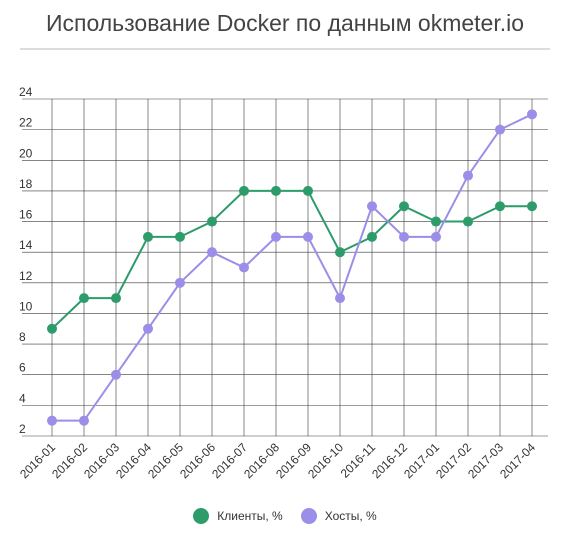 This screenshot has width=570, height=536. Describe the element at coordinates (26, 184) in the screenshot. I see `y-tick-label-18: 18` at that location.